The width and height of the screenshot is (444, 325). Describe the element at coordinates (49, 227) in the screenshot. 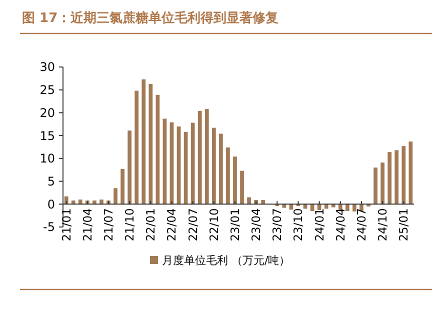

I see `y-tick-label: -5` at that location.